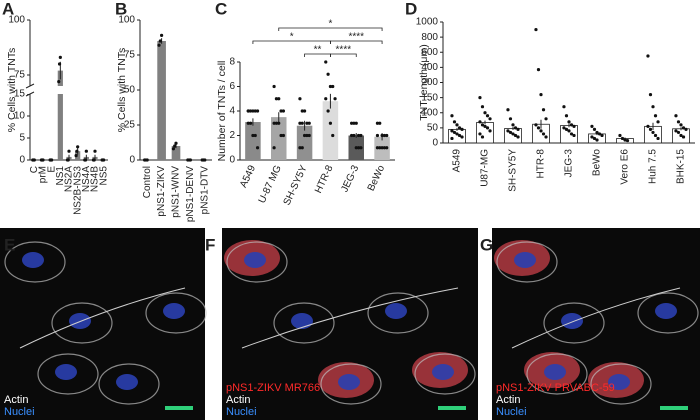 This screenshot has width=700, height=420. I want to click on channel-label: Actin, so click(508, 400).